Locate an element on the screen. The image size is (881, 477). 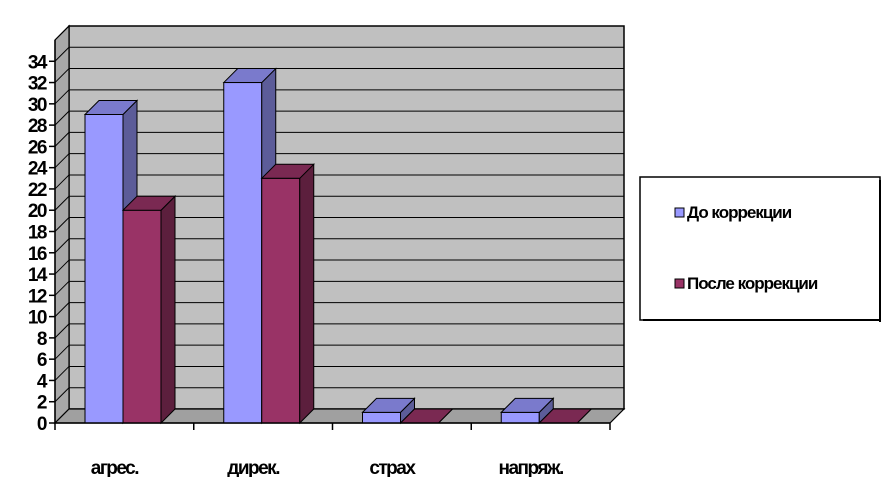
value-tick-label: 30 is located at coordinates (37, 105).